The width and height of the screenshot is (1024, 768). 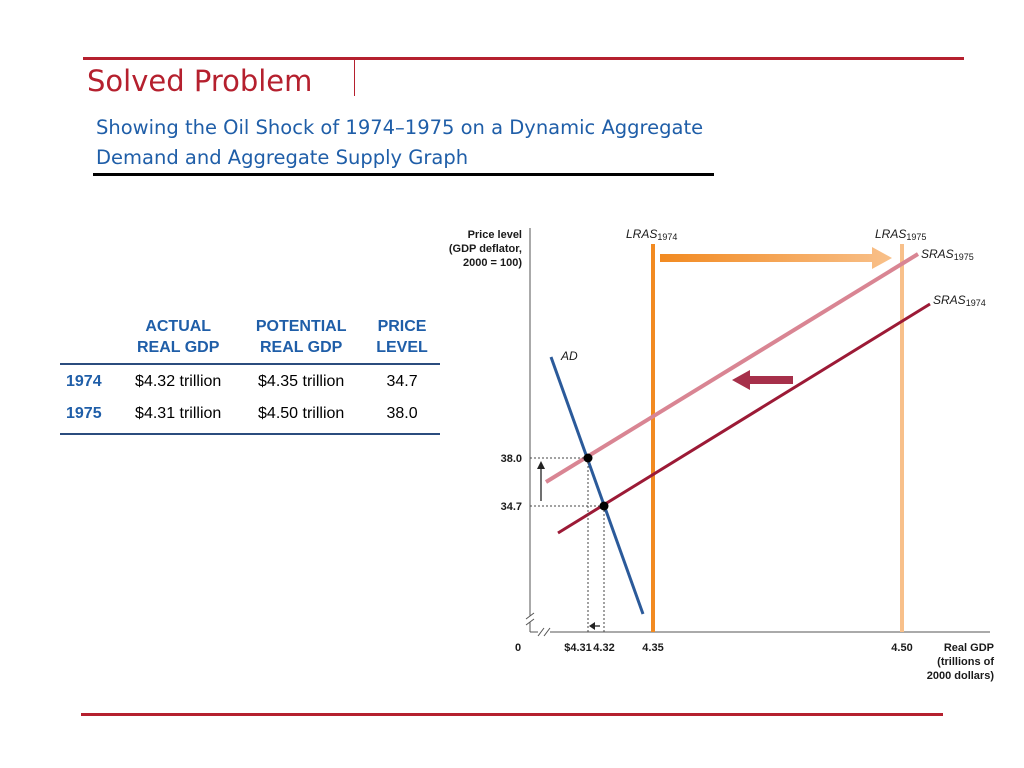 What do you see at coordinates (597, 485) in the screenshot?
I see `ad-curve` at bounding box center [597, 485].